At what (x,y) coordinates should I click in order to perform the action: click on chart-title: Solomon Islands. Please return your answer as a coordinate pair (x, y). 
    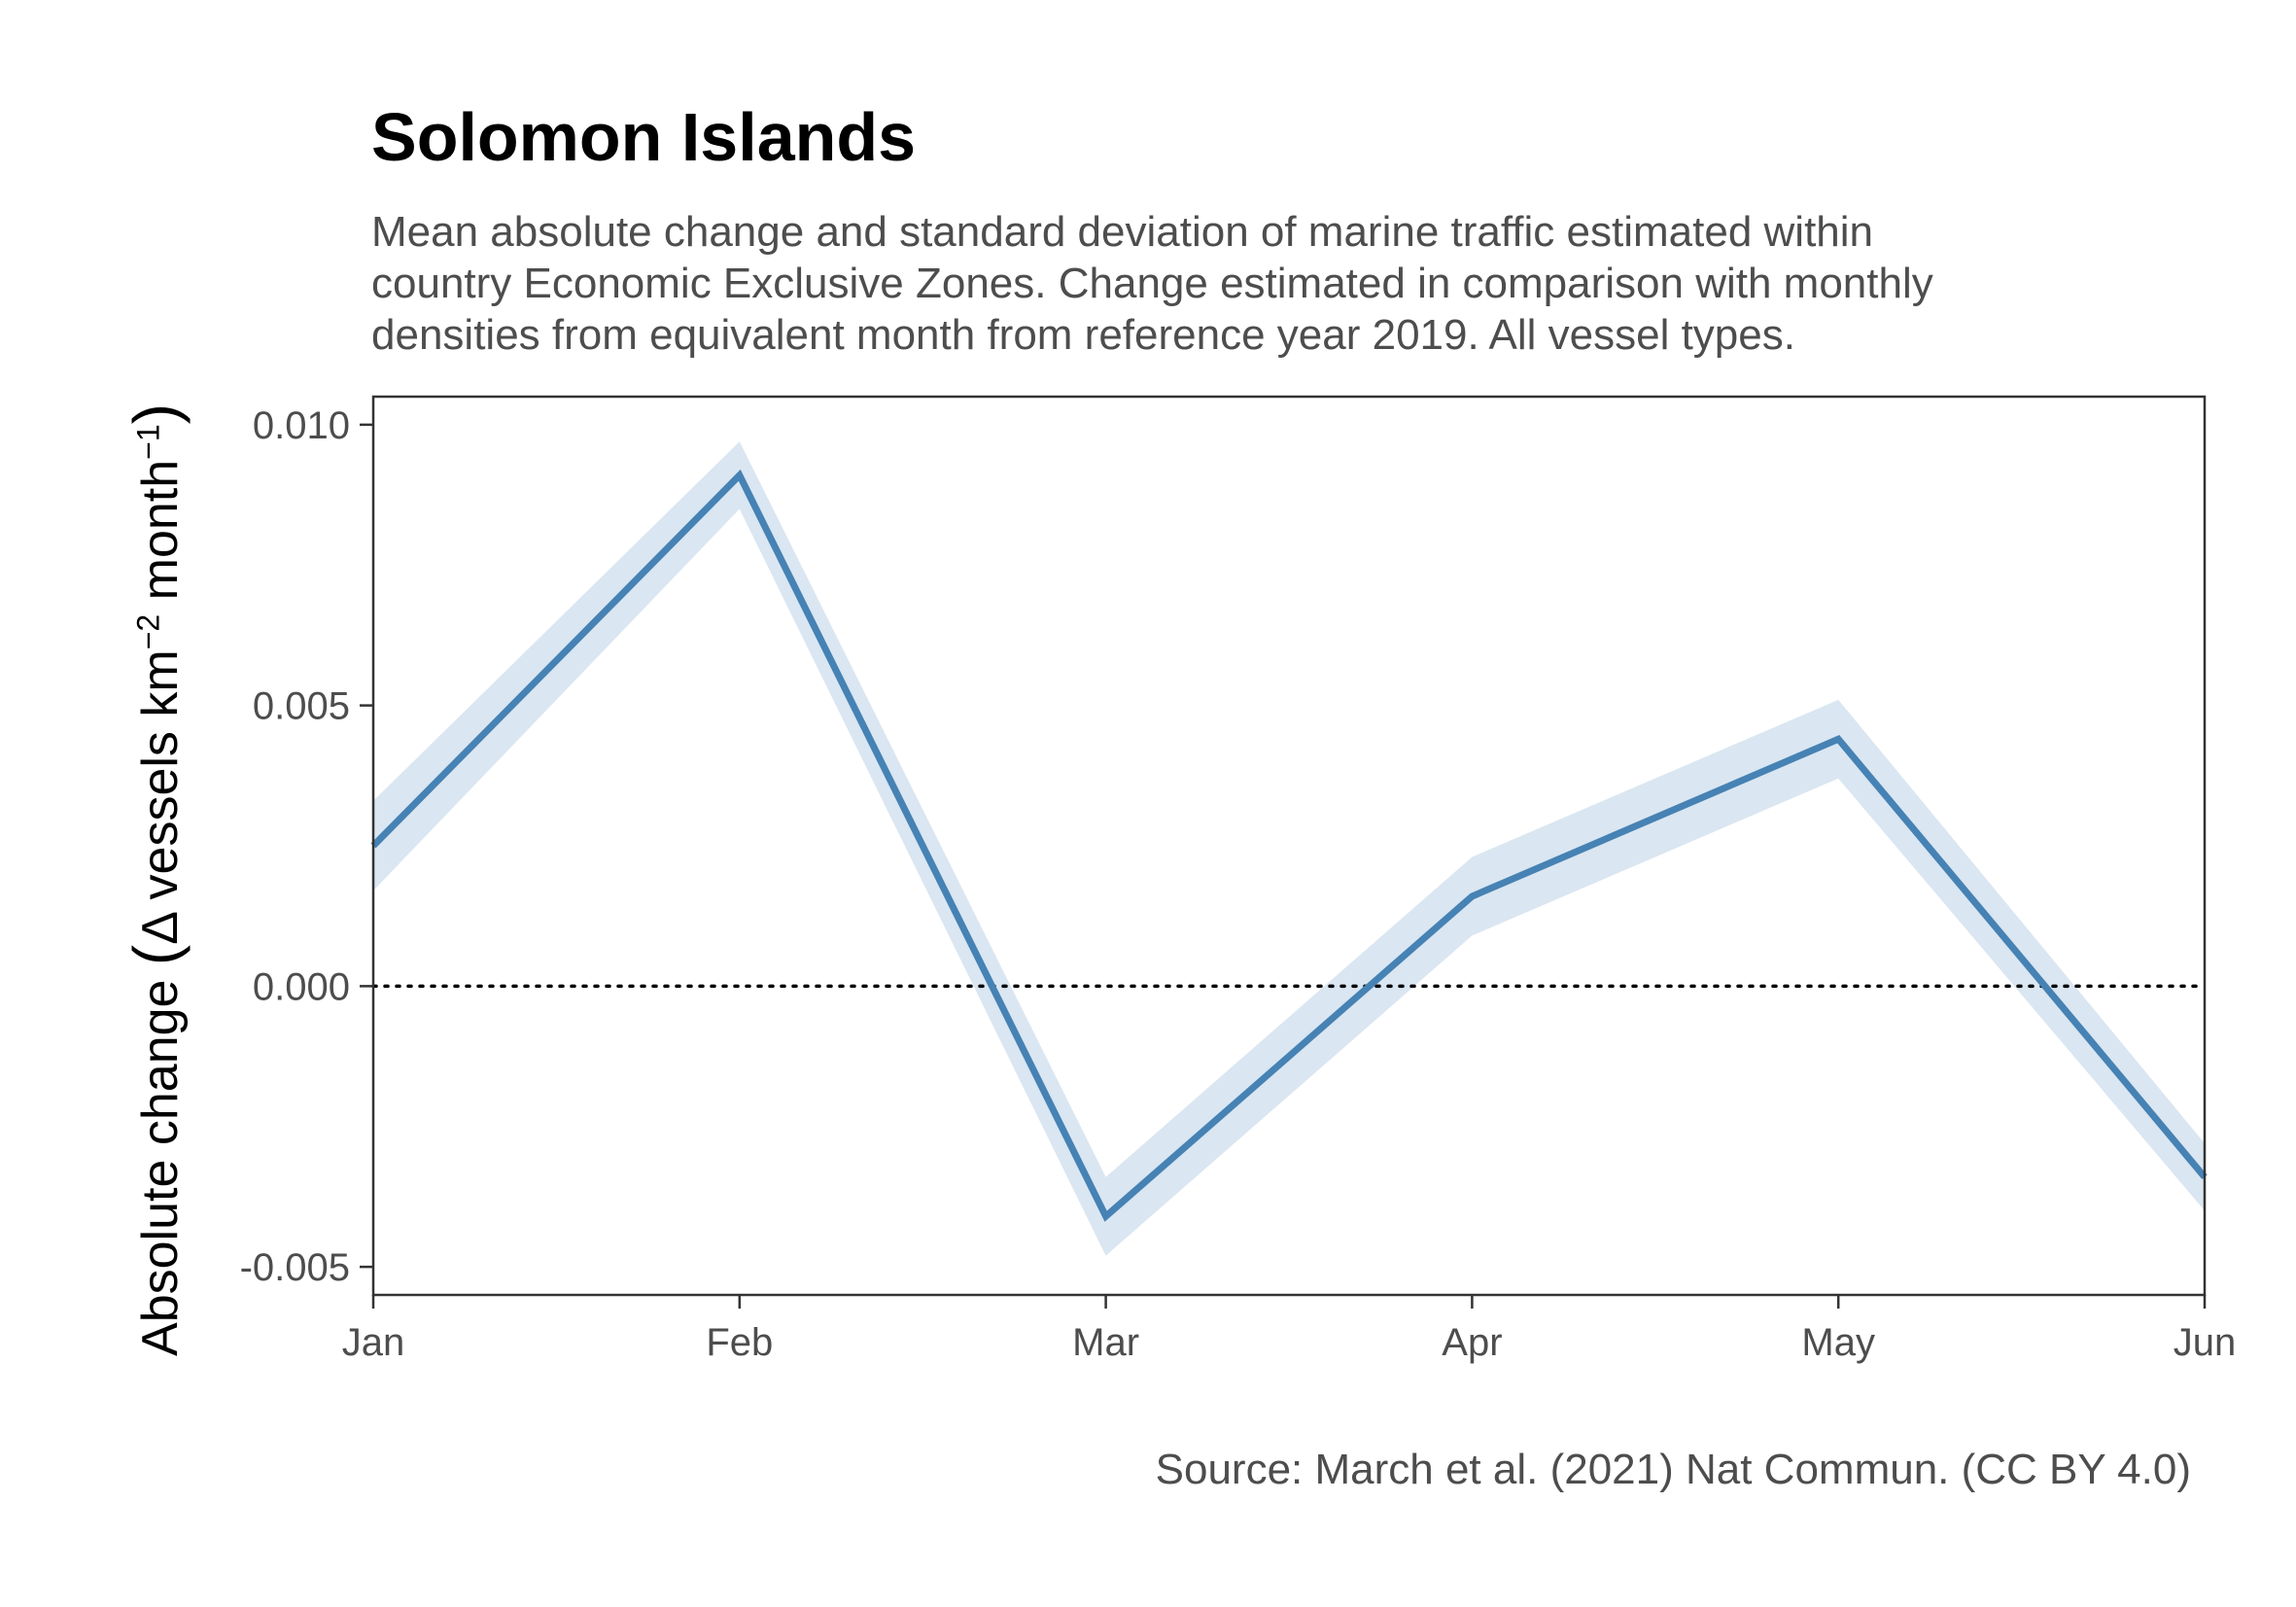
    Looking at the image, I should click on (644, 137).